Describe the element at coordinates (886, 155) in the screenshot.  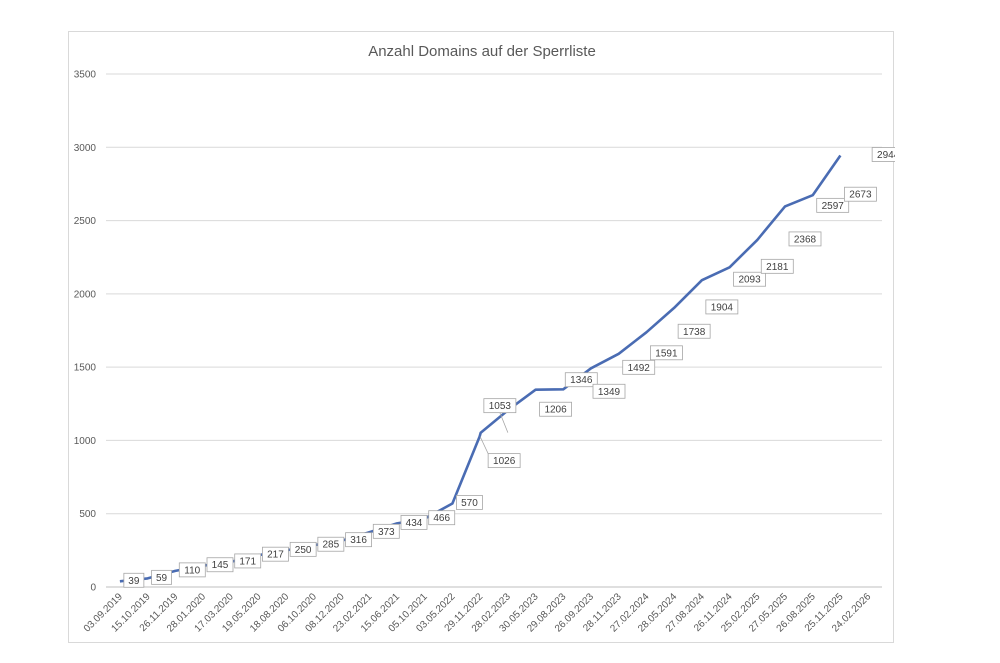
I see `data-label: 2944` at that location.